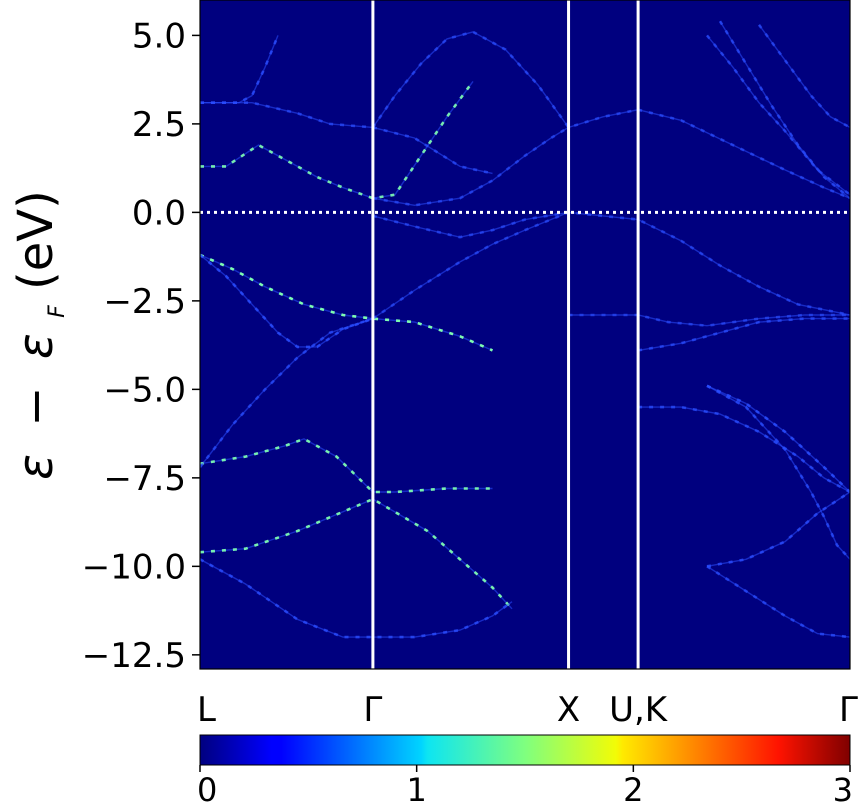  I want to click on y-tick-label-0: 5.0, so click(159, 36).